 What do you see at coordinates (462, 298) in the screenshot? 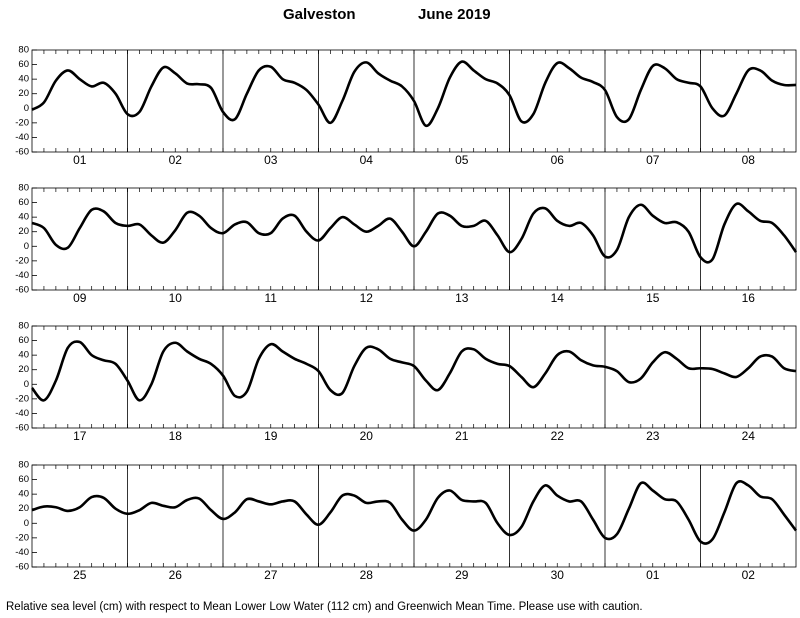
I see `day-label: 13` at bounding box center [462, 298].